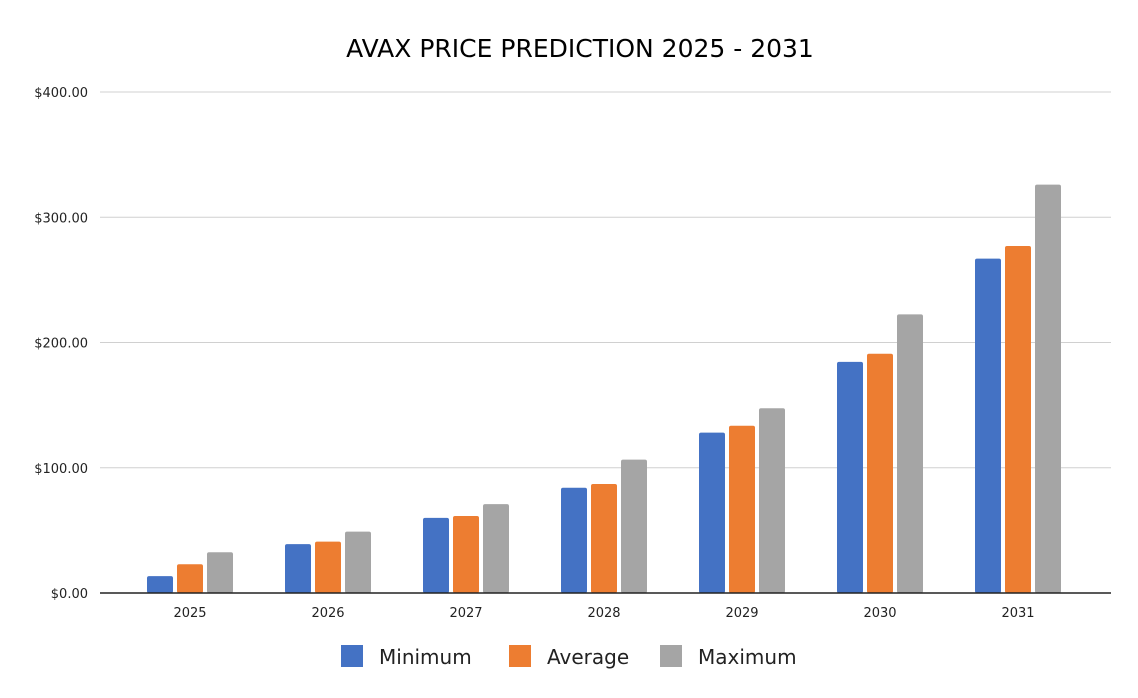 Image resolution: width=1138 pixels, height=698 pixels. What do you see at coordinates (61, 218) in the screenshot?
I see `y-tick-label: $300.00` at bounding box center [61, 218].